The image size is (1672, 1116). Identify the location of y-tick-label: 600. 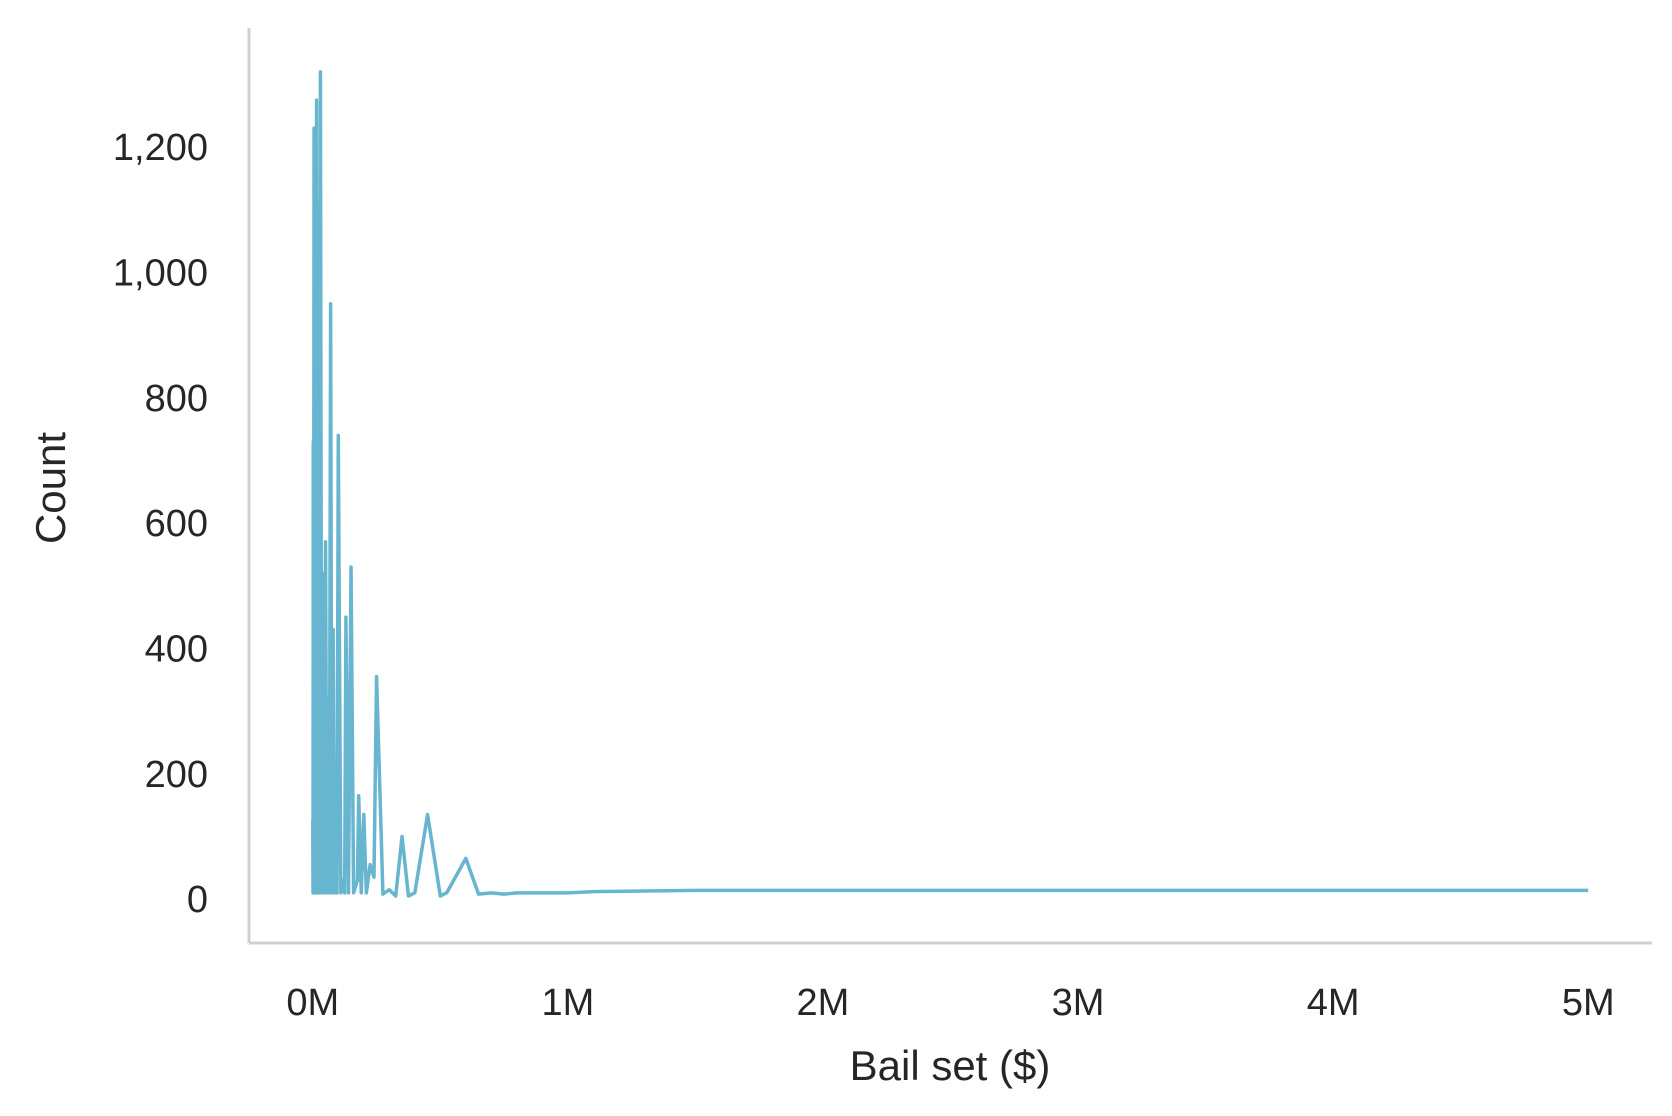
(176, 524).